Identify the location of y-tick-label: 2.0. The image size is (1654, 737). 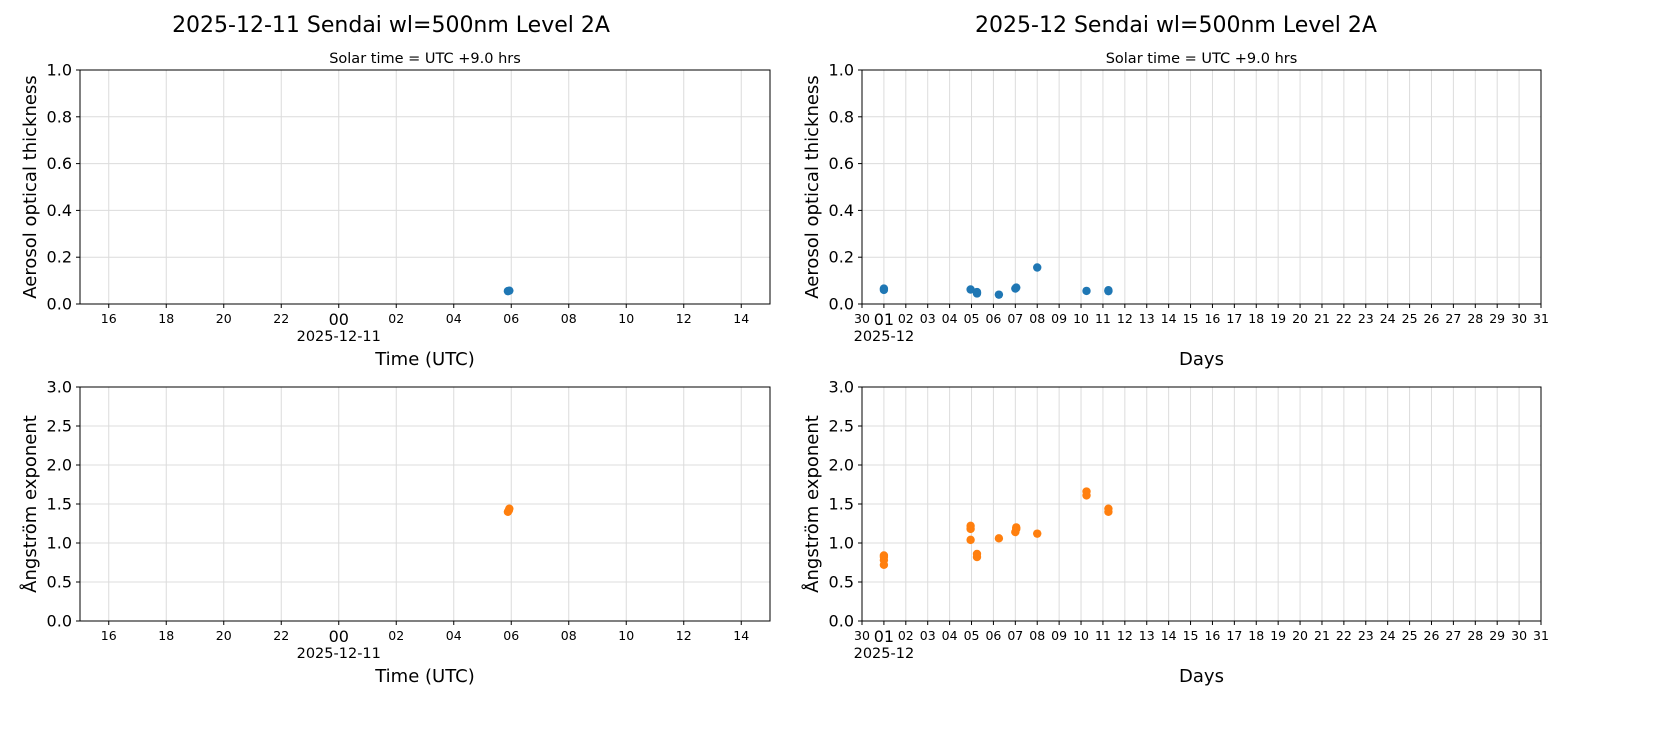
(841, 465).